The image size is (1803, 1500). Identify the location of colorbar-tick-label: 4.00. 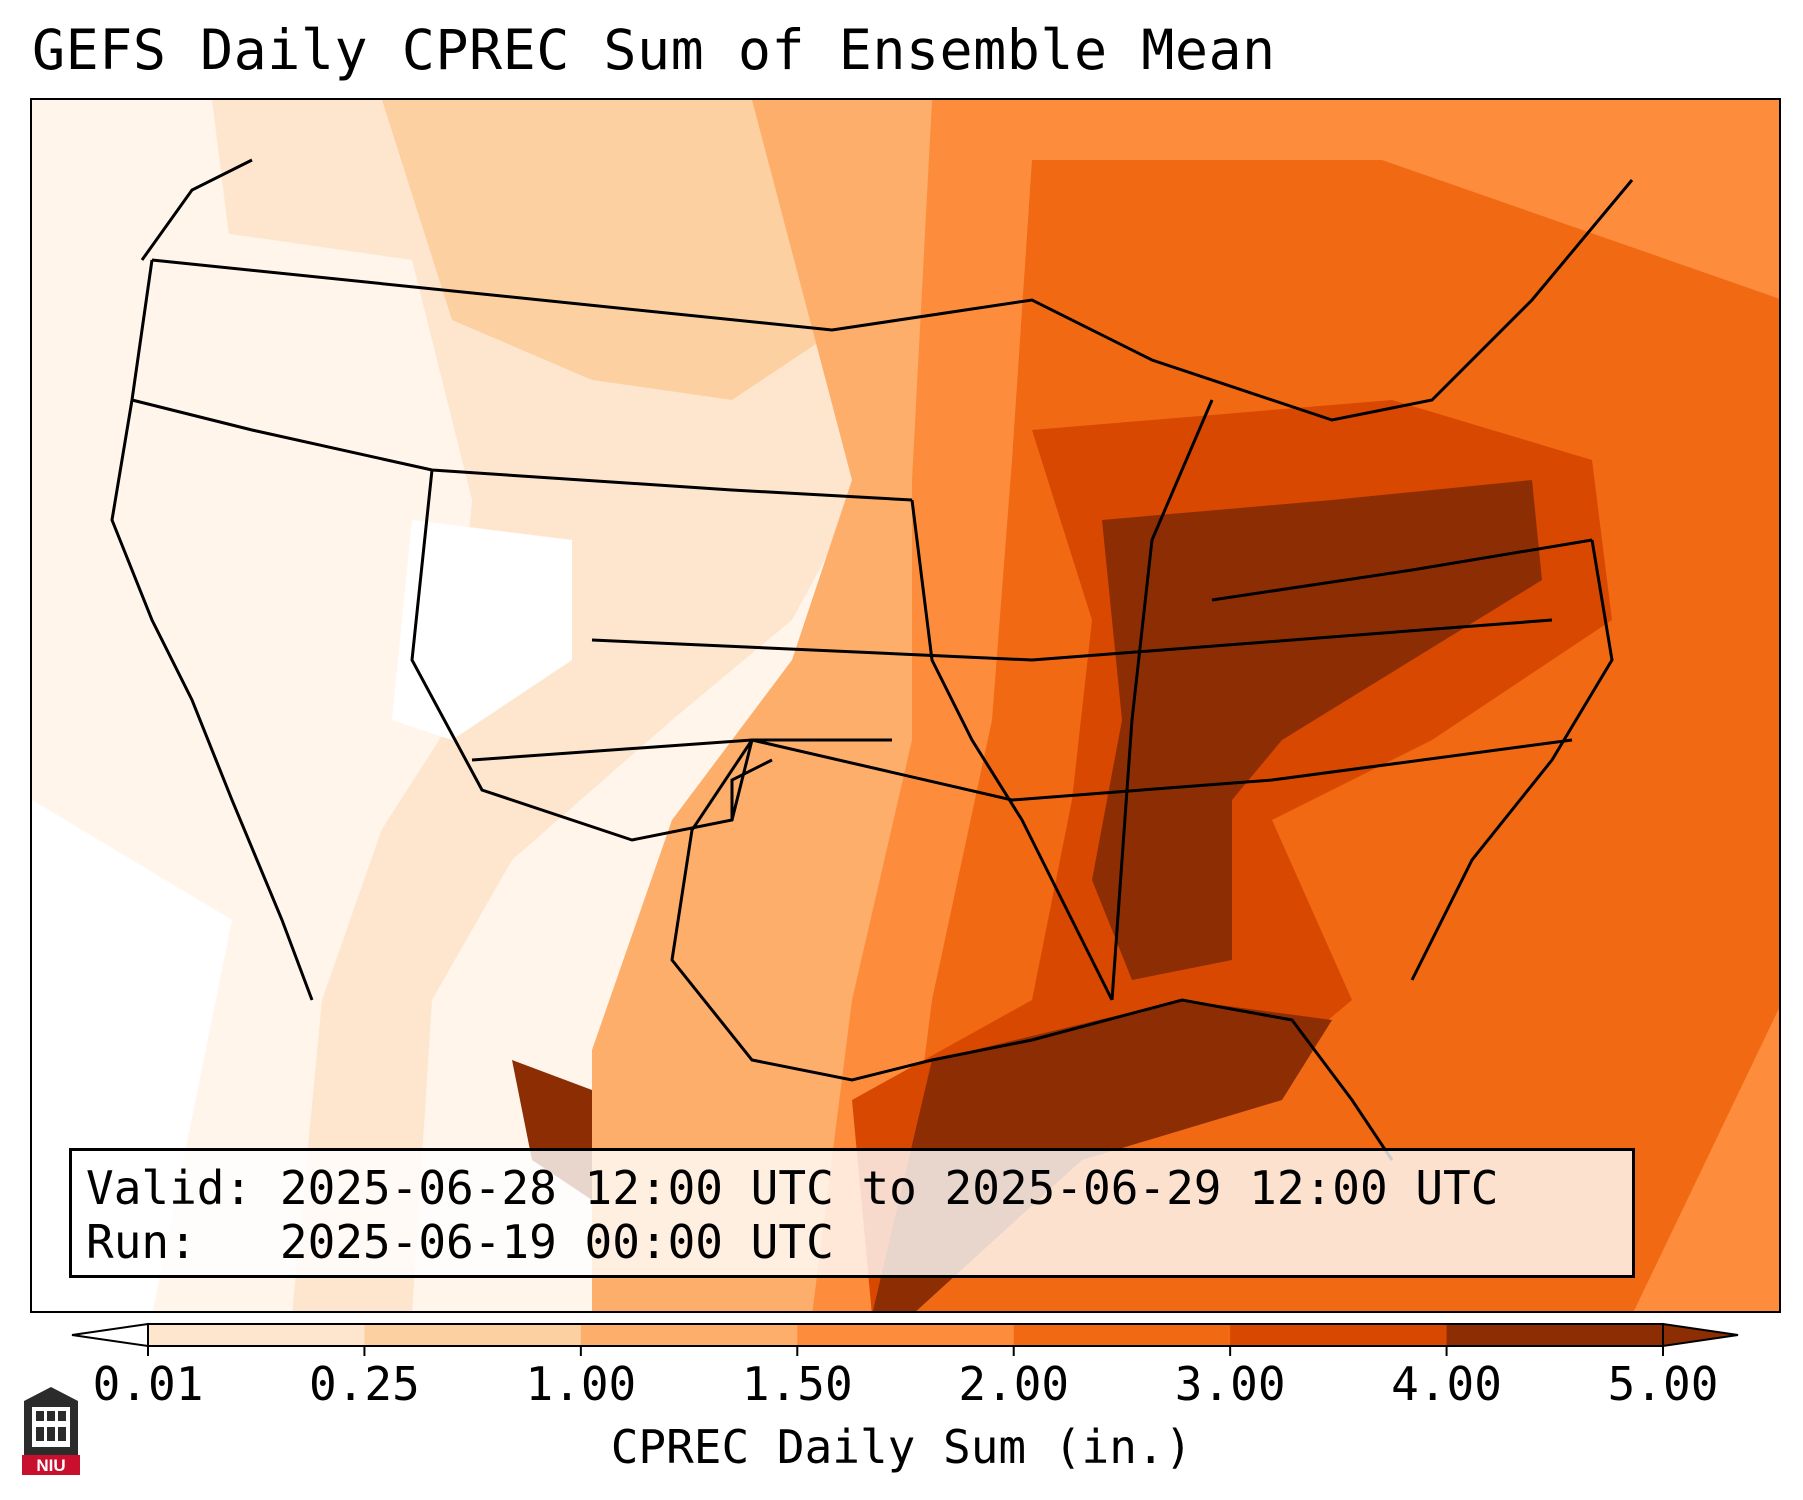
(1446, 1384).